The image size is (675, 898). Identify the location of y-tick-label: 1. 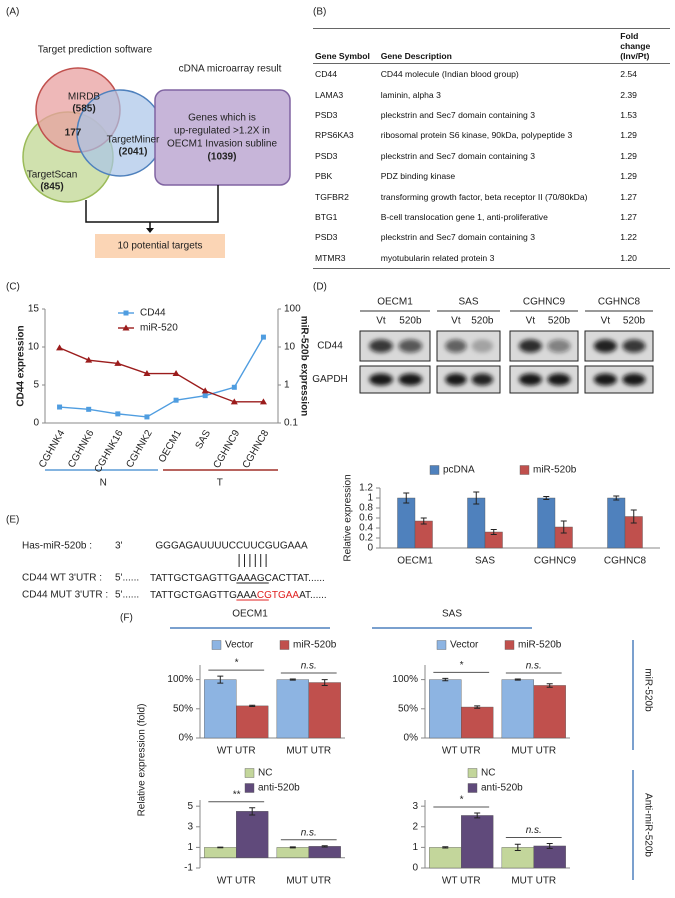
(370, 498).